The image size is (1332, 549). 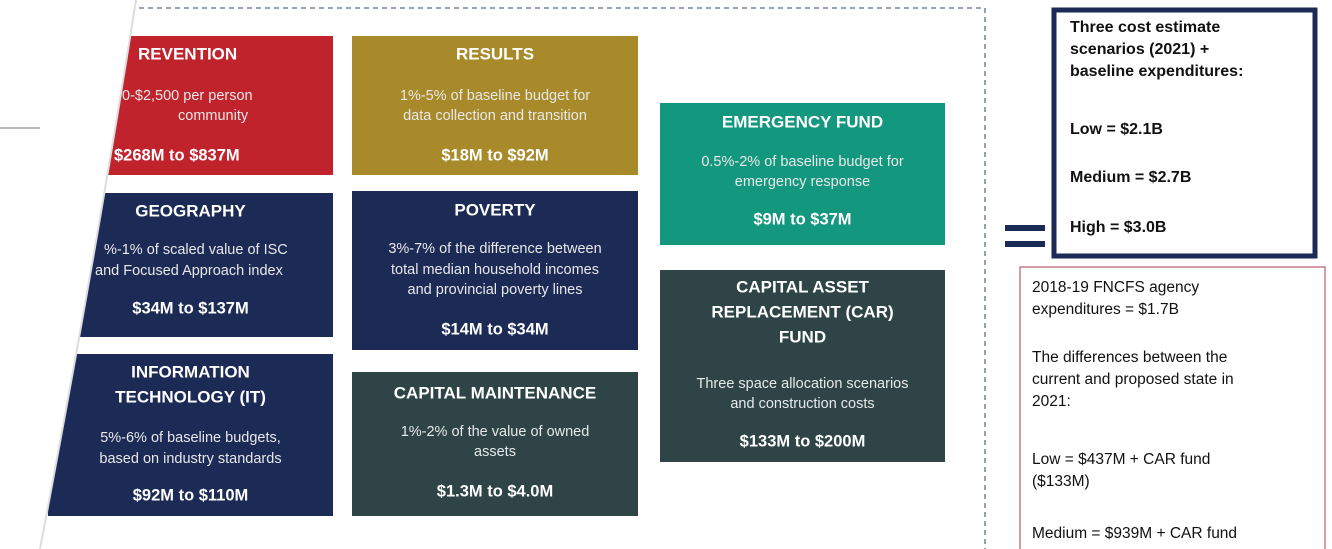 What do you see at coordinates (802, 286) in the screenshot?
I see `card-title: CAPITAL ASSET` at bounding box center [802, 286].